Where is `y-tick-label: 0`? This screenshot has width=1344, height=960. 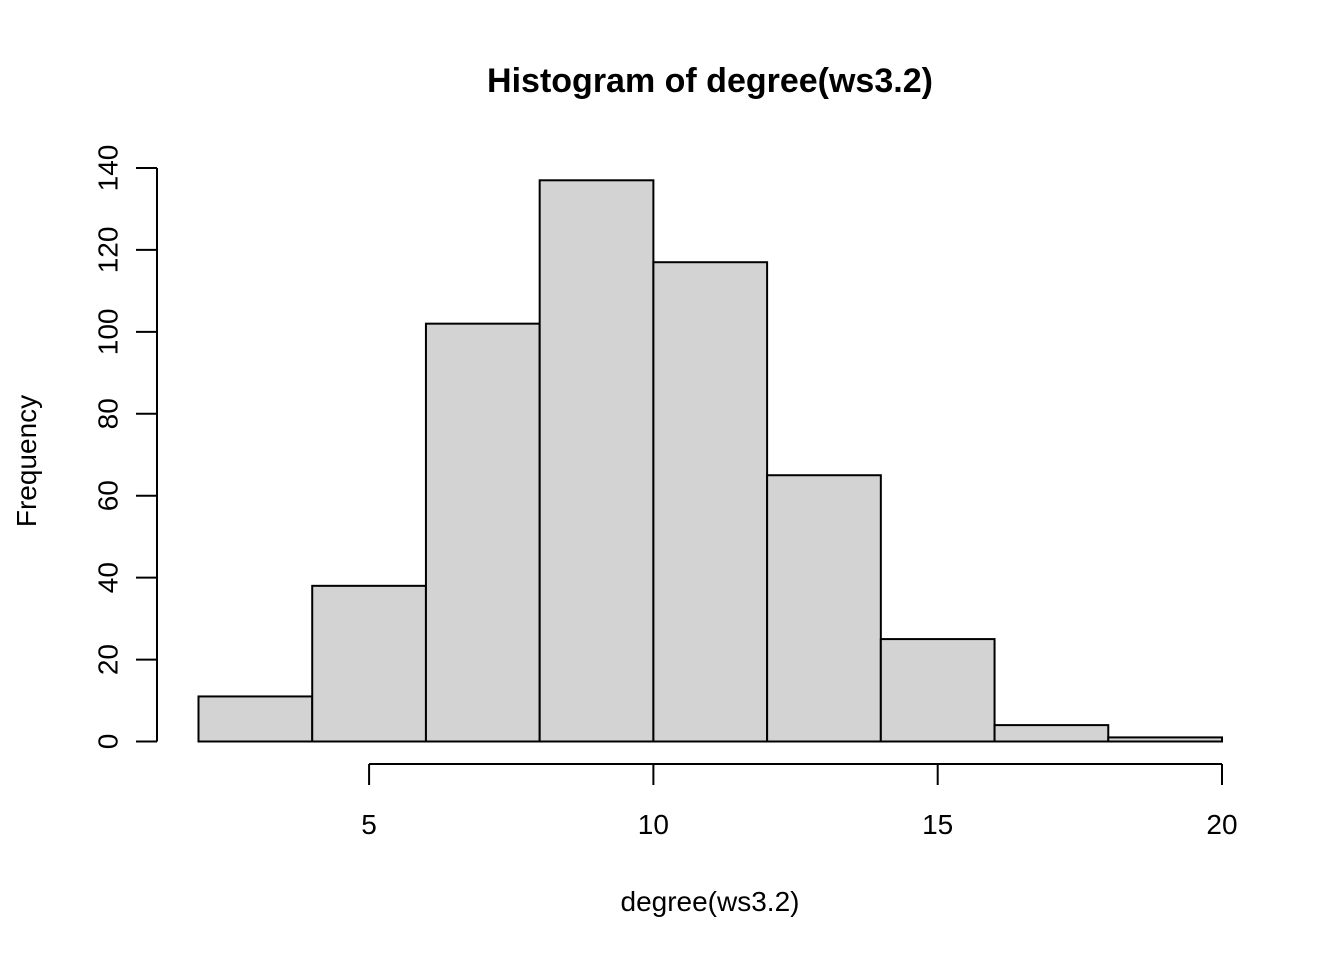
y-tick-label: 0 is located at coordinates (107, 742).